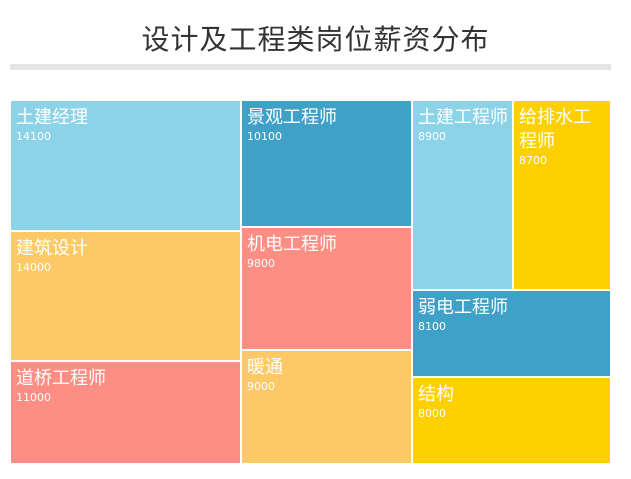 The width and height of the screenshot is (631, 479). Describe the element at coordinates (33, 267) in the screenshot. I see `cell-value: 14000` at that location.